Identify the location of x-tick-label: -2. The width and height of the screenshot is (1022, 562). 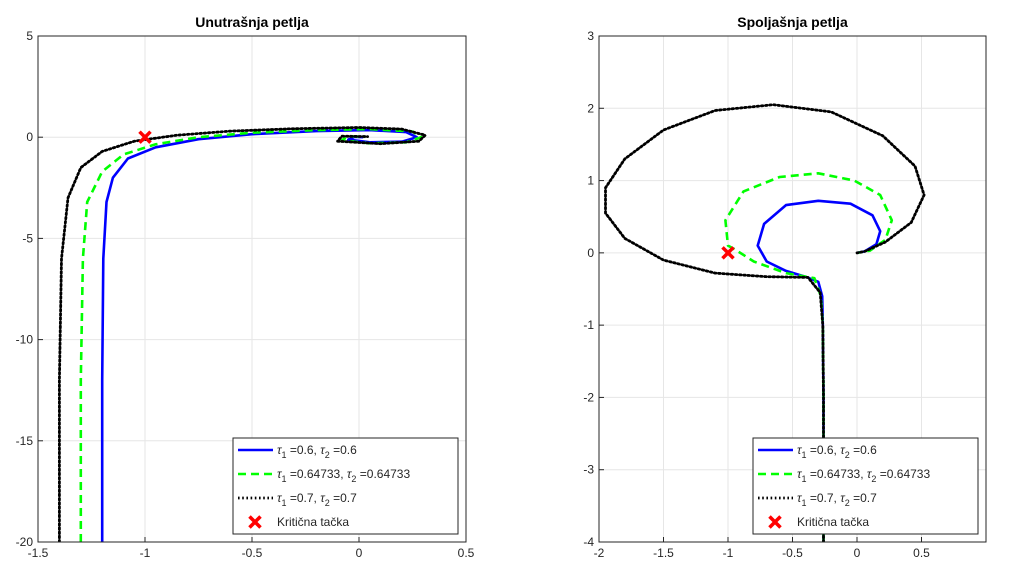
(599, 553).